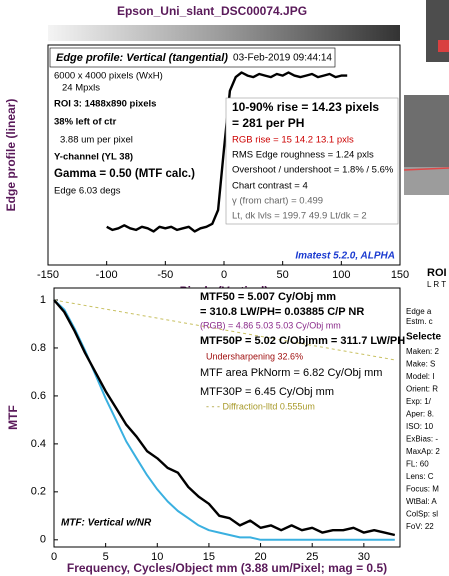  I want to click on y-tick-label: 0.8, so click(38, 348).